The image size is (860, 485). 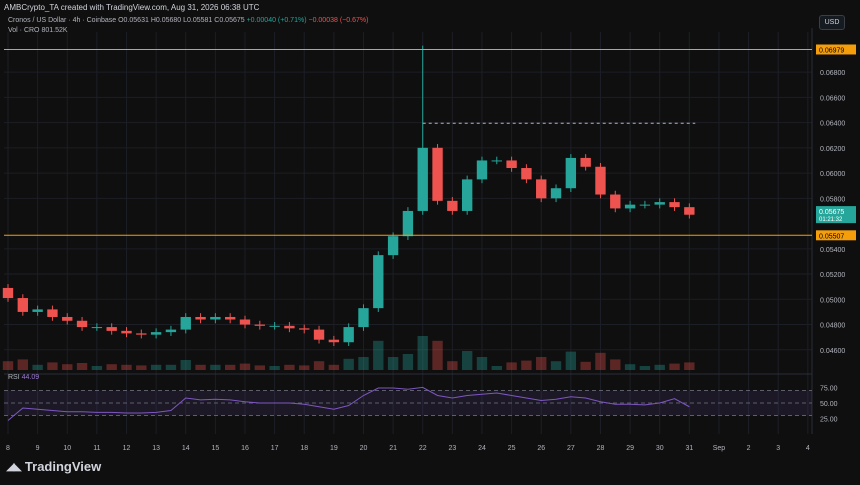 I want to click on time-tick-label: 19, so click(x=334, y=448).